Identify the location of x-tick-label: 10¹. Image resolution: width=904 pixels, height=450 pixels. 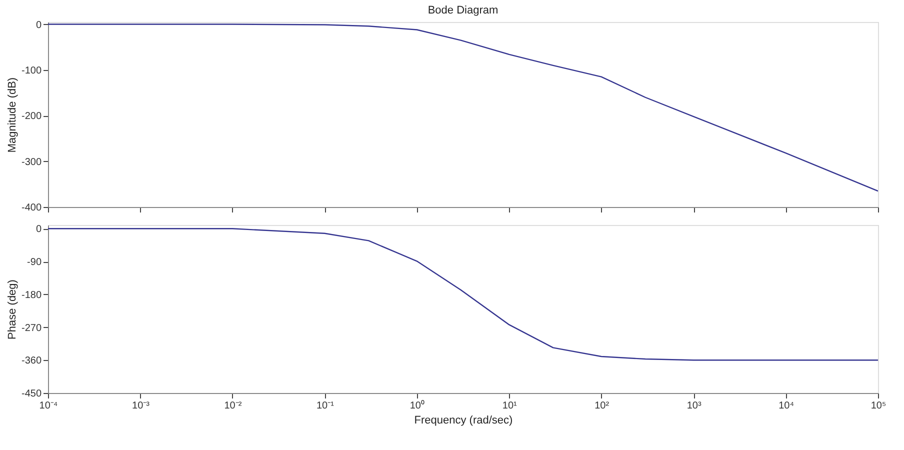
(510, 406).